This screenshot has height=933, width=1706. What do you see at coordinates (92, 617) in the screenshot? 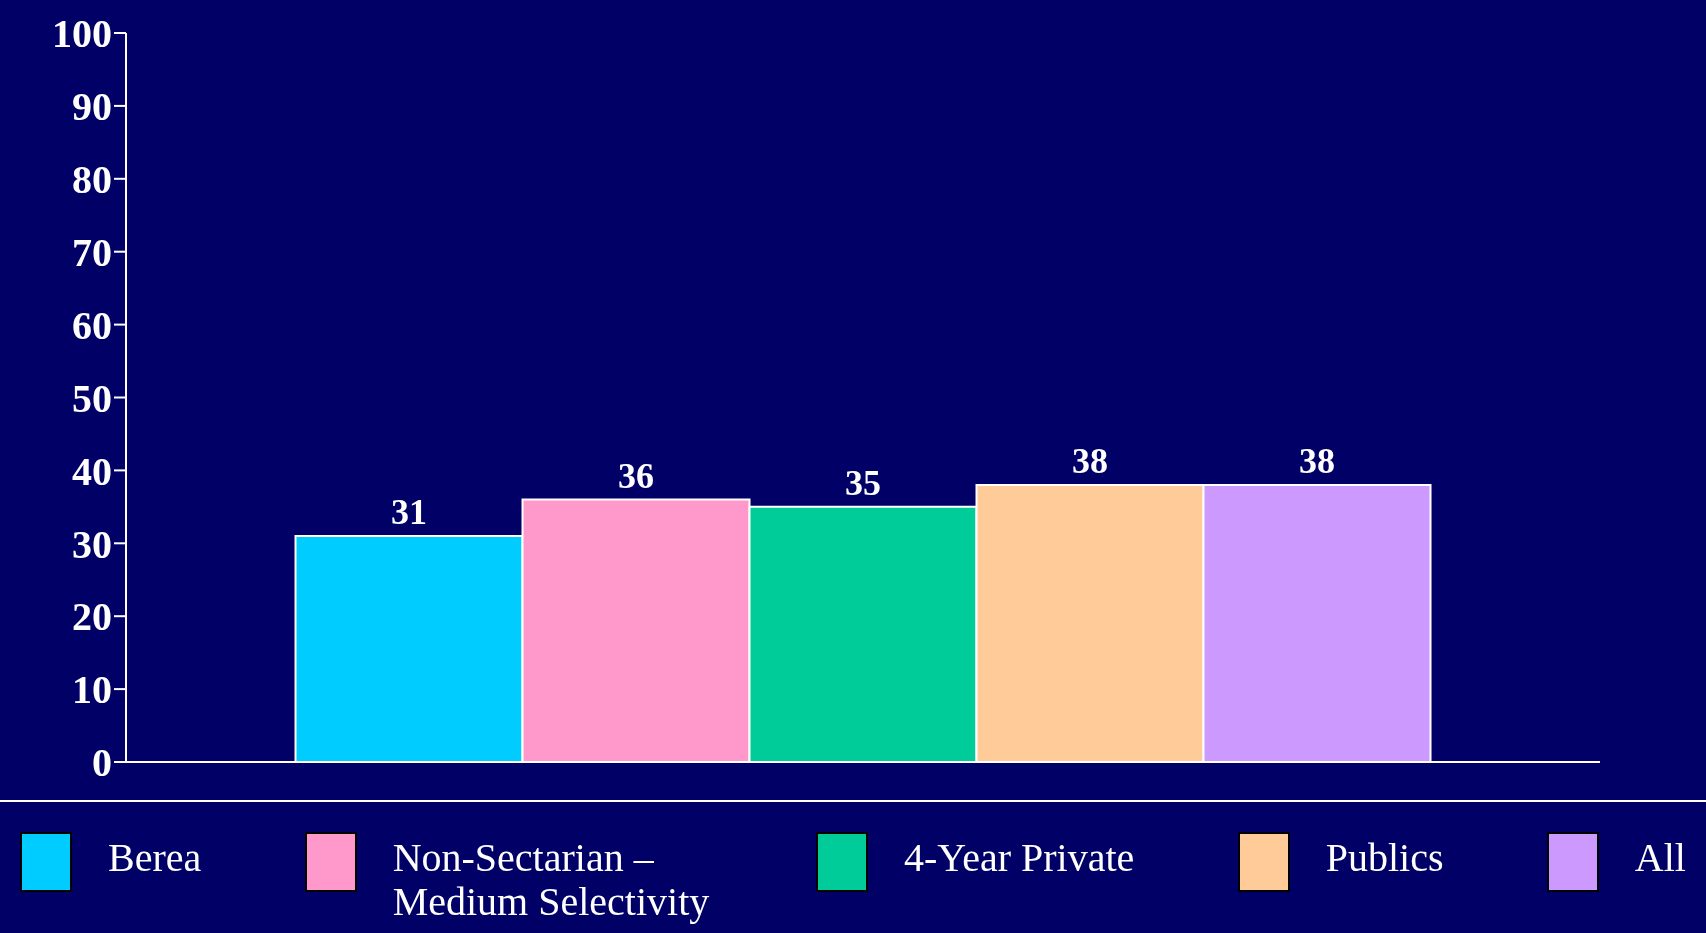
I see `y-tick-label: 20` at bounding box center [92, 617].